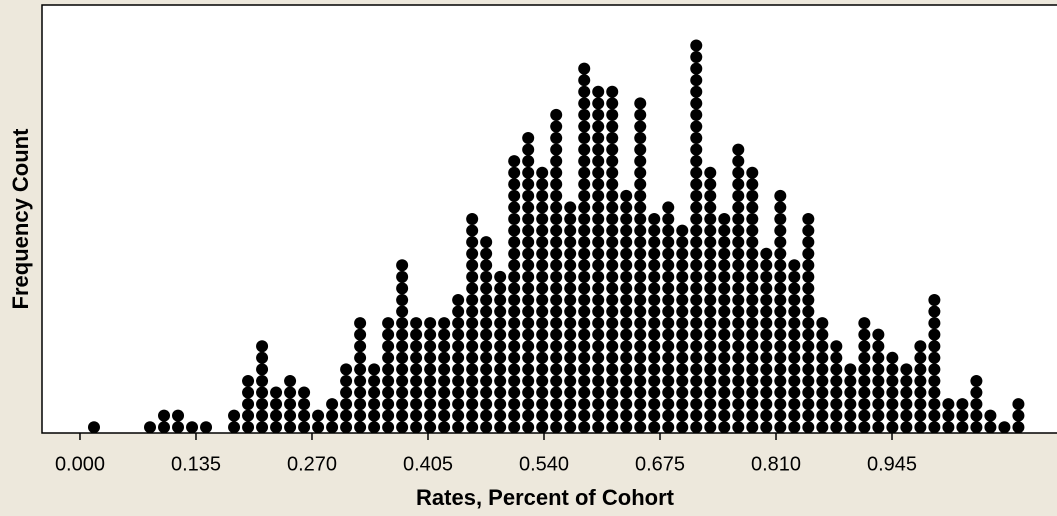 This screenshot has height=516, width=1057. I want to click on y-axis-title: Frequency Count, so click(20, 219).